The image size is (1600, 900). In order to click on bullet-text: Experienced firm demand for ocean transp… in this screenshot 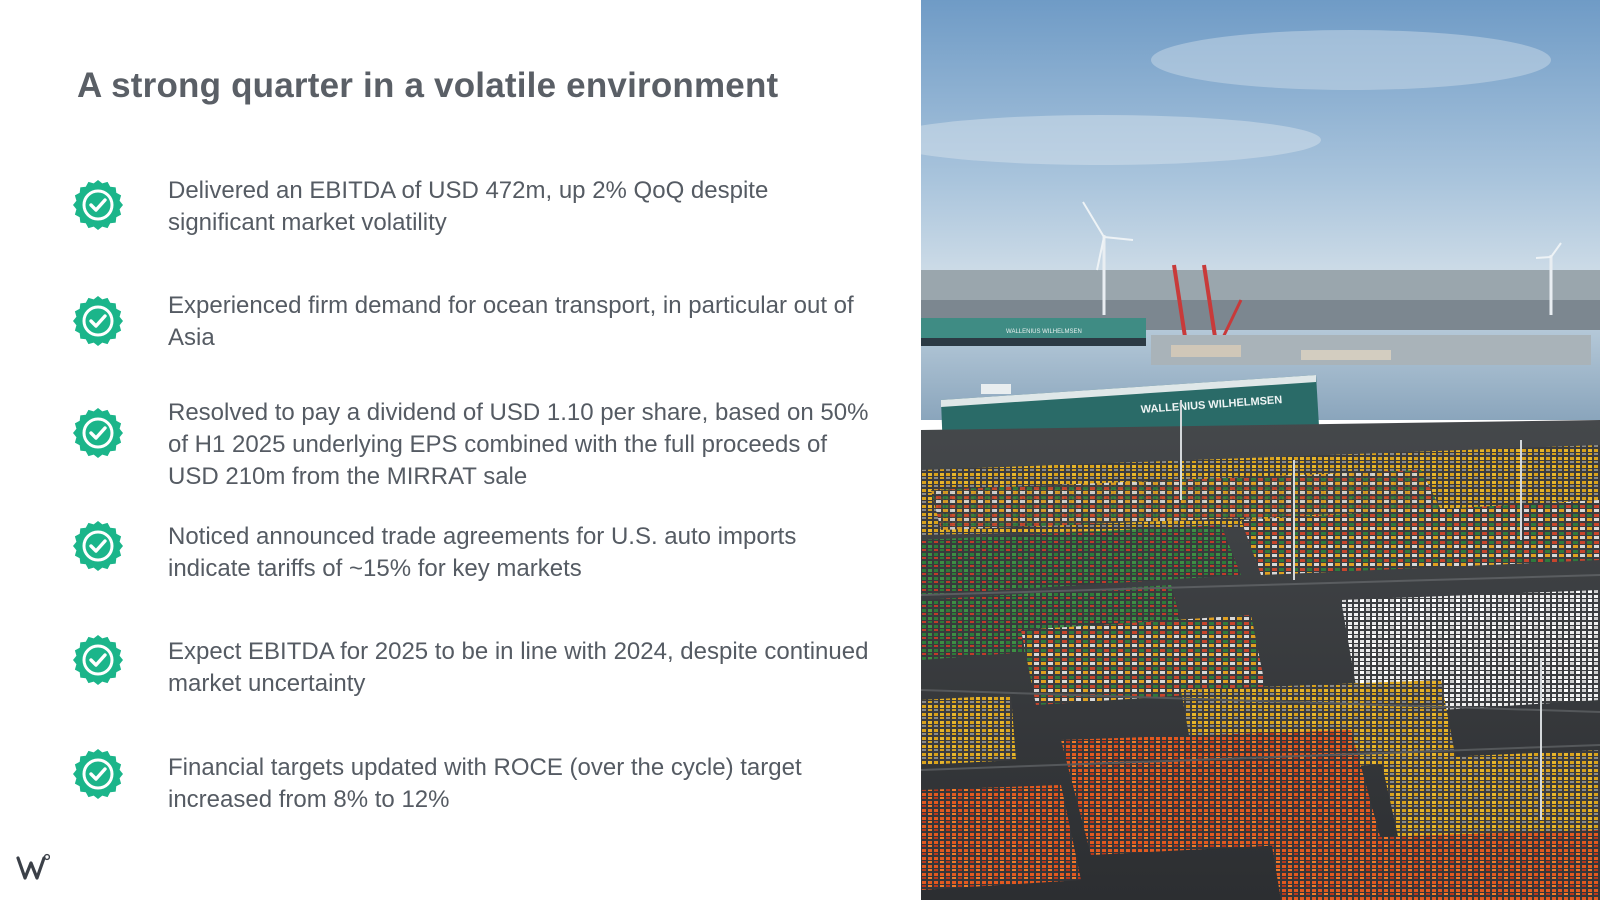, I will do `click(511, 321)`.